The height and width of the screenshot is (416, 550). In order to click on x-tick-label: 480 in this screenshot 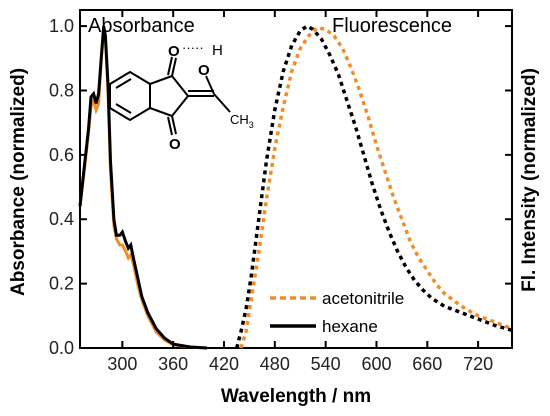, I will do `click(275, 364)`.